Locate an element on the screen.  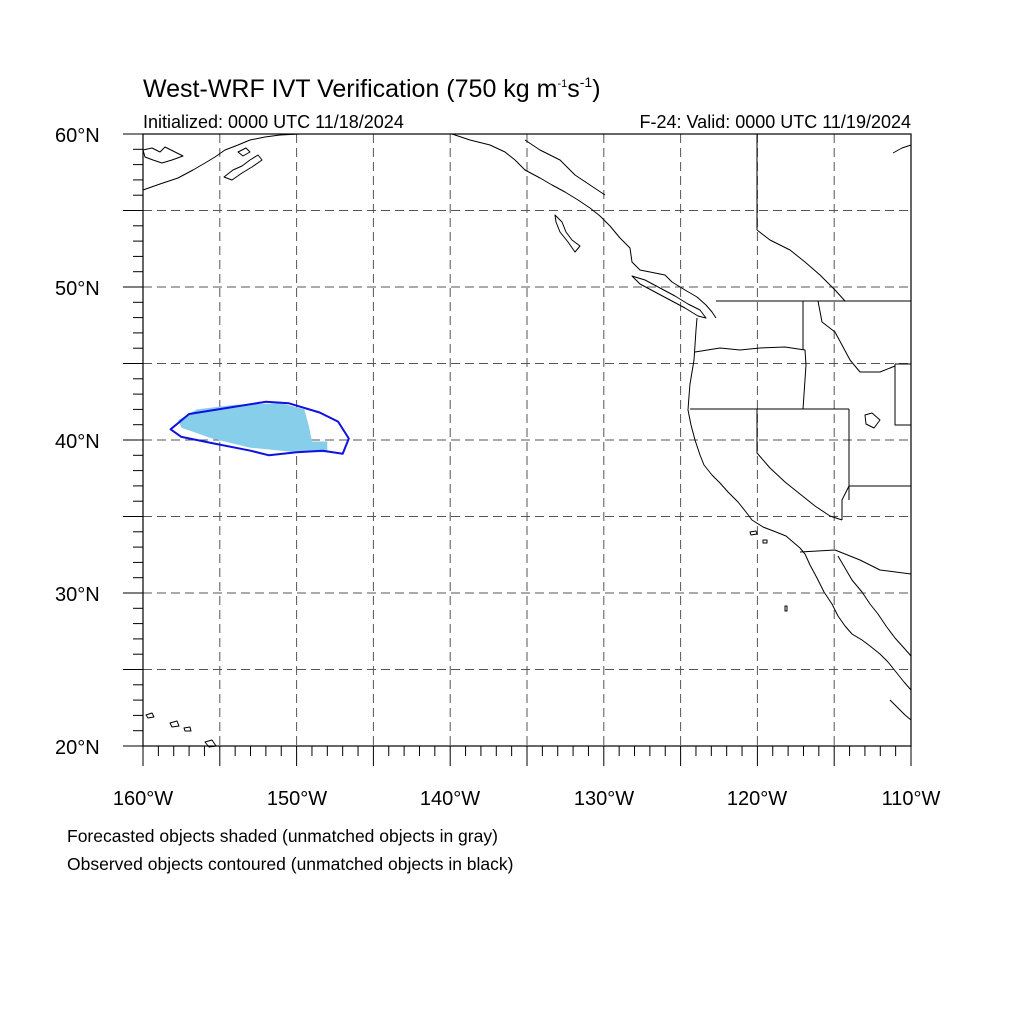
lon-label-140w: 140°W is located at coordinates (450, 799).